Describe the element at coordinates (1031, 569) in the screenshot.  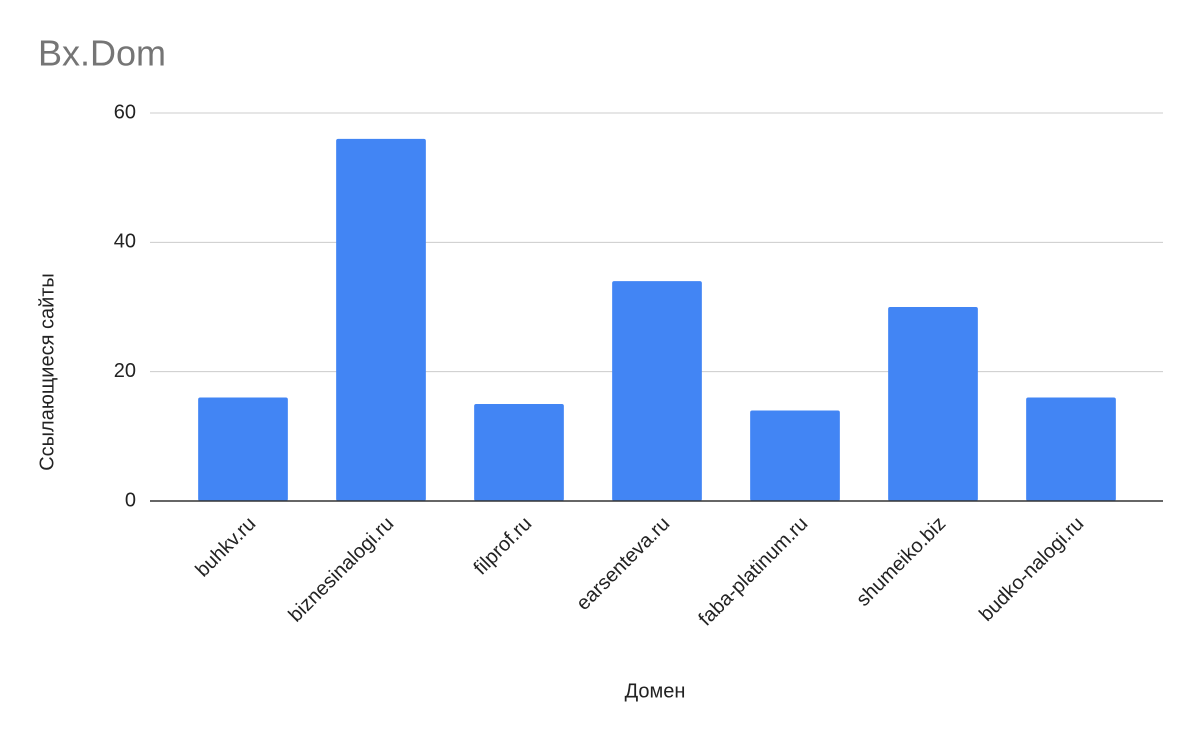
I see `x-tick-label: budko-nalogi.ru` at that location.